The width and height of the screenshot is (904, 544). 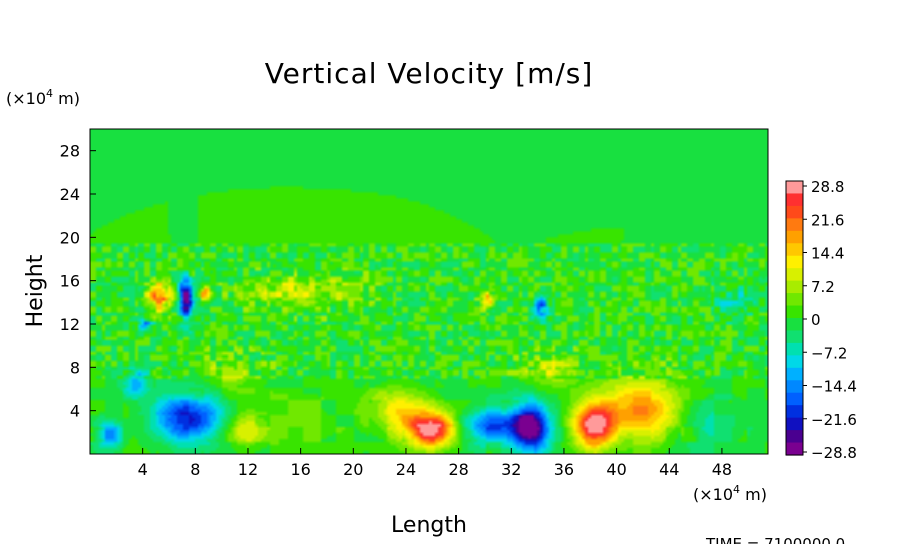 I want to click on x-tick-label: 32, so click(x=511, y=469).